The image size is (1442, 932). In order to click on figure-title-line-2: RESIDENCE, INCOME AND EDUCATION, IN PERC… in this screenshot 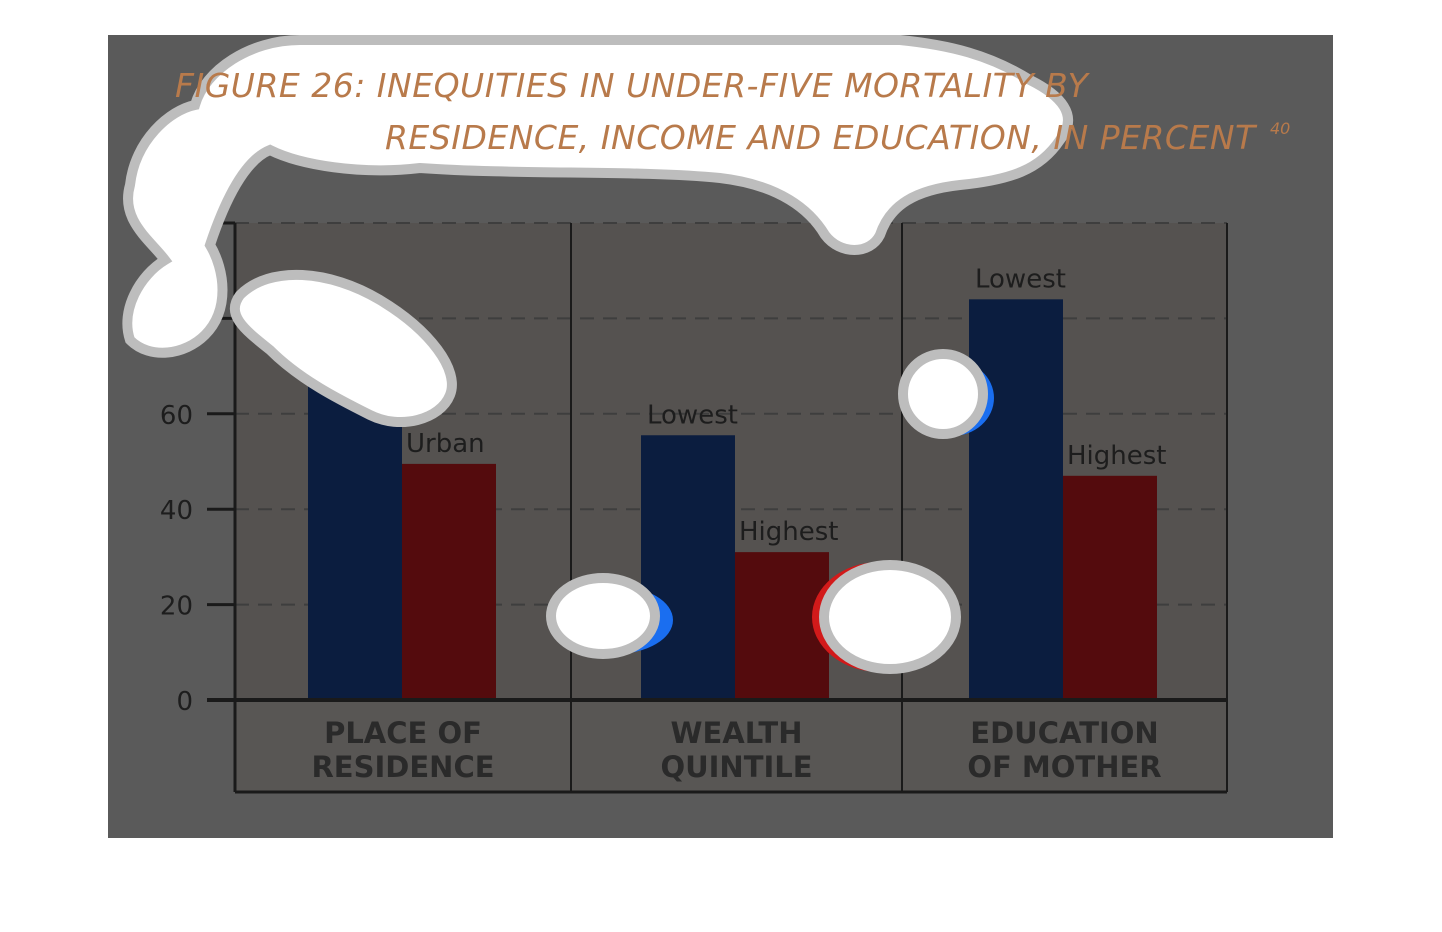, I will do `click(821, 137)`.